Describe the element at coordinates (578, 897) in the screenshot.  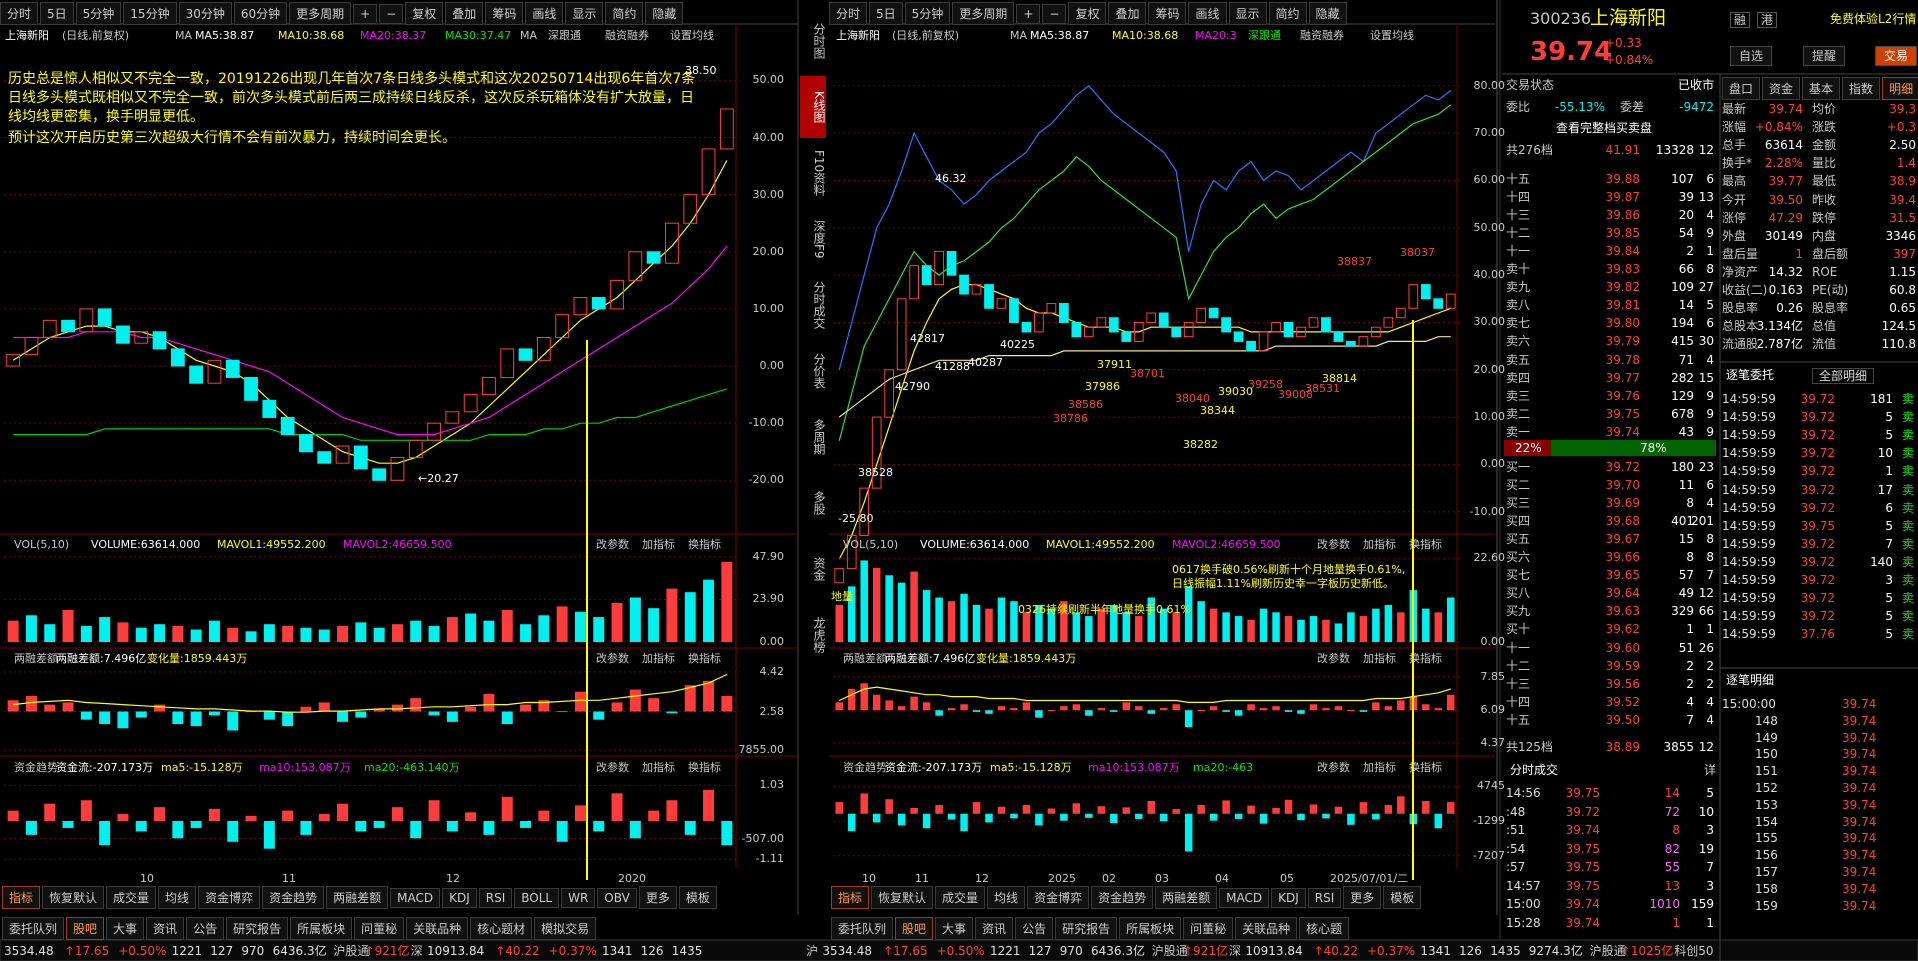
I see `tab-button: WR` at that location.